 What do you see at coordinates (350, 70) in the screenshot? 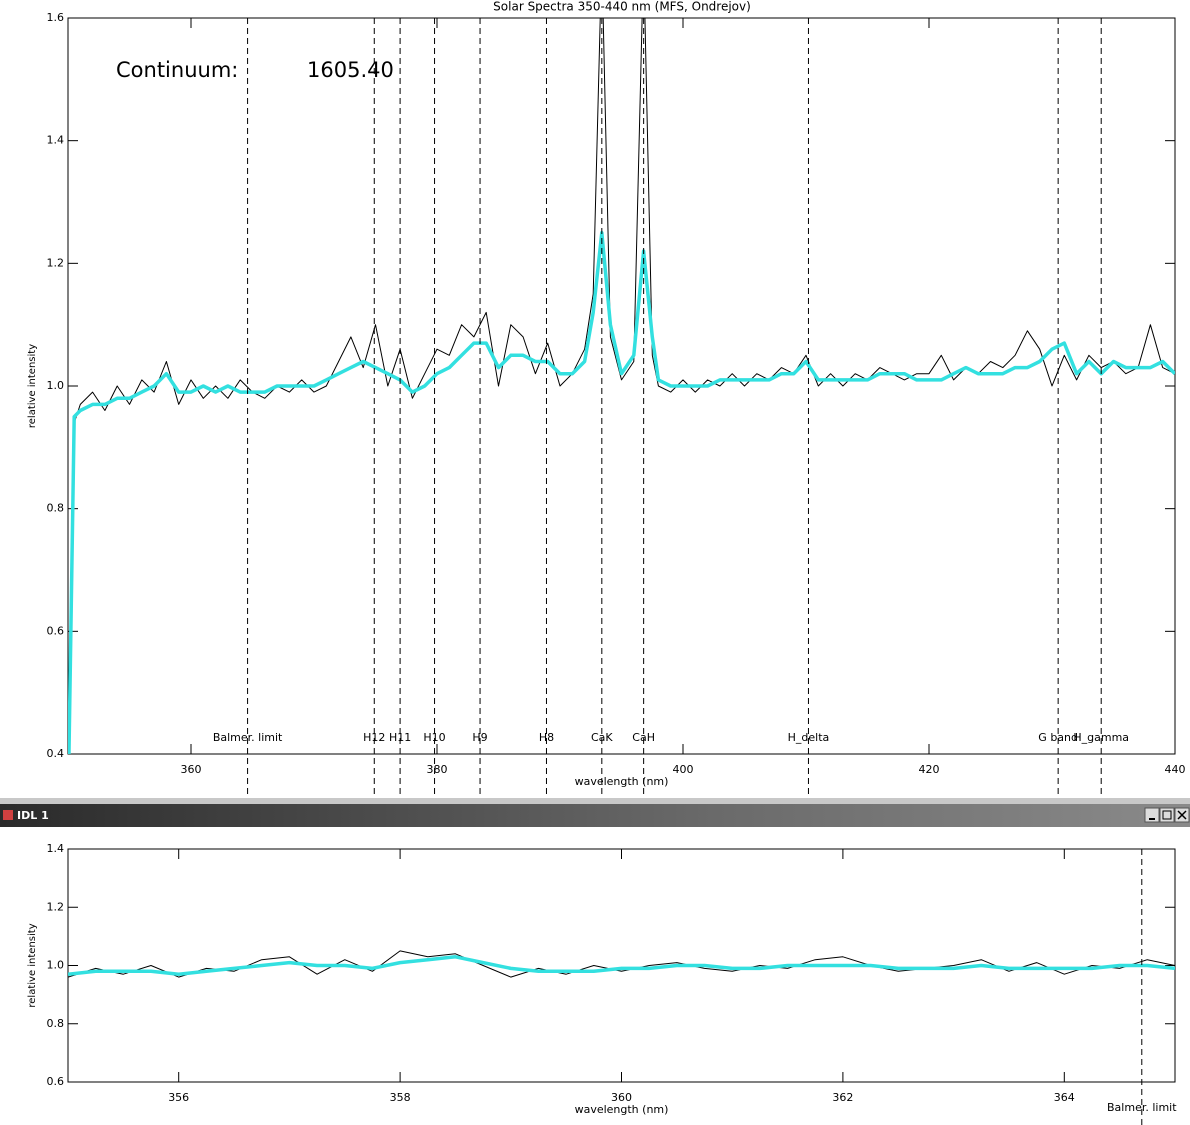
I see `continuum-value: 1605.40` at bounding box center [350, 70].